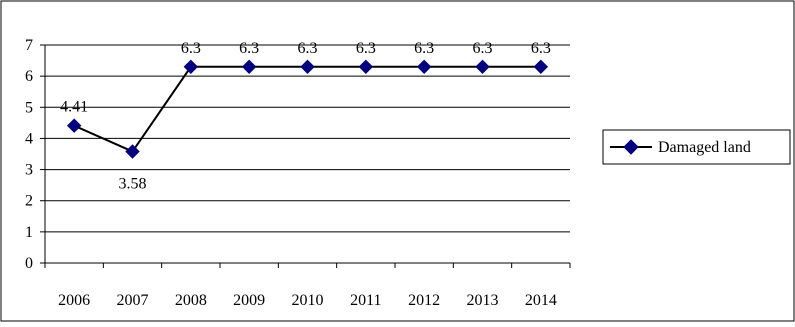 The height and width of the screenshot is (327, 795). Describe the element at coordinates (132, 151) in the screenshot. I see `data-point-2007` at that location.